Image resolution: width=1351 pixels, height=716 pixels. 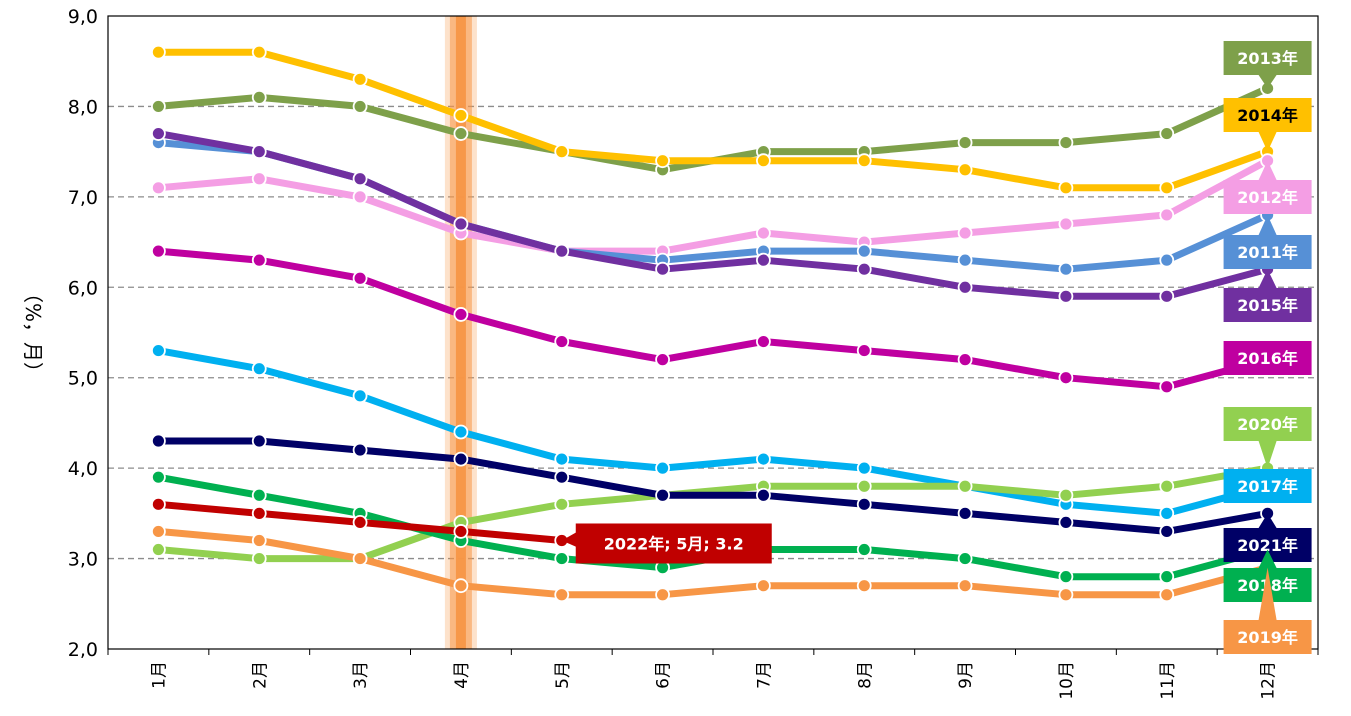 I want to click on series-label-text: 2013年, so click(x=1267, y=58).